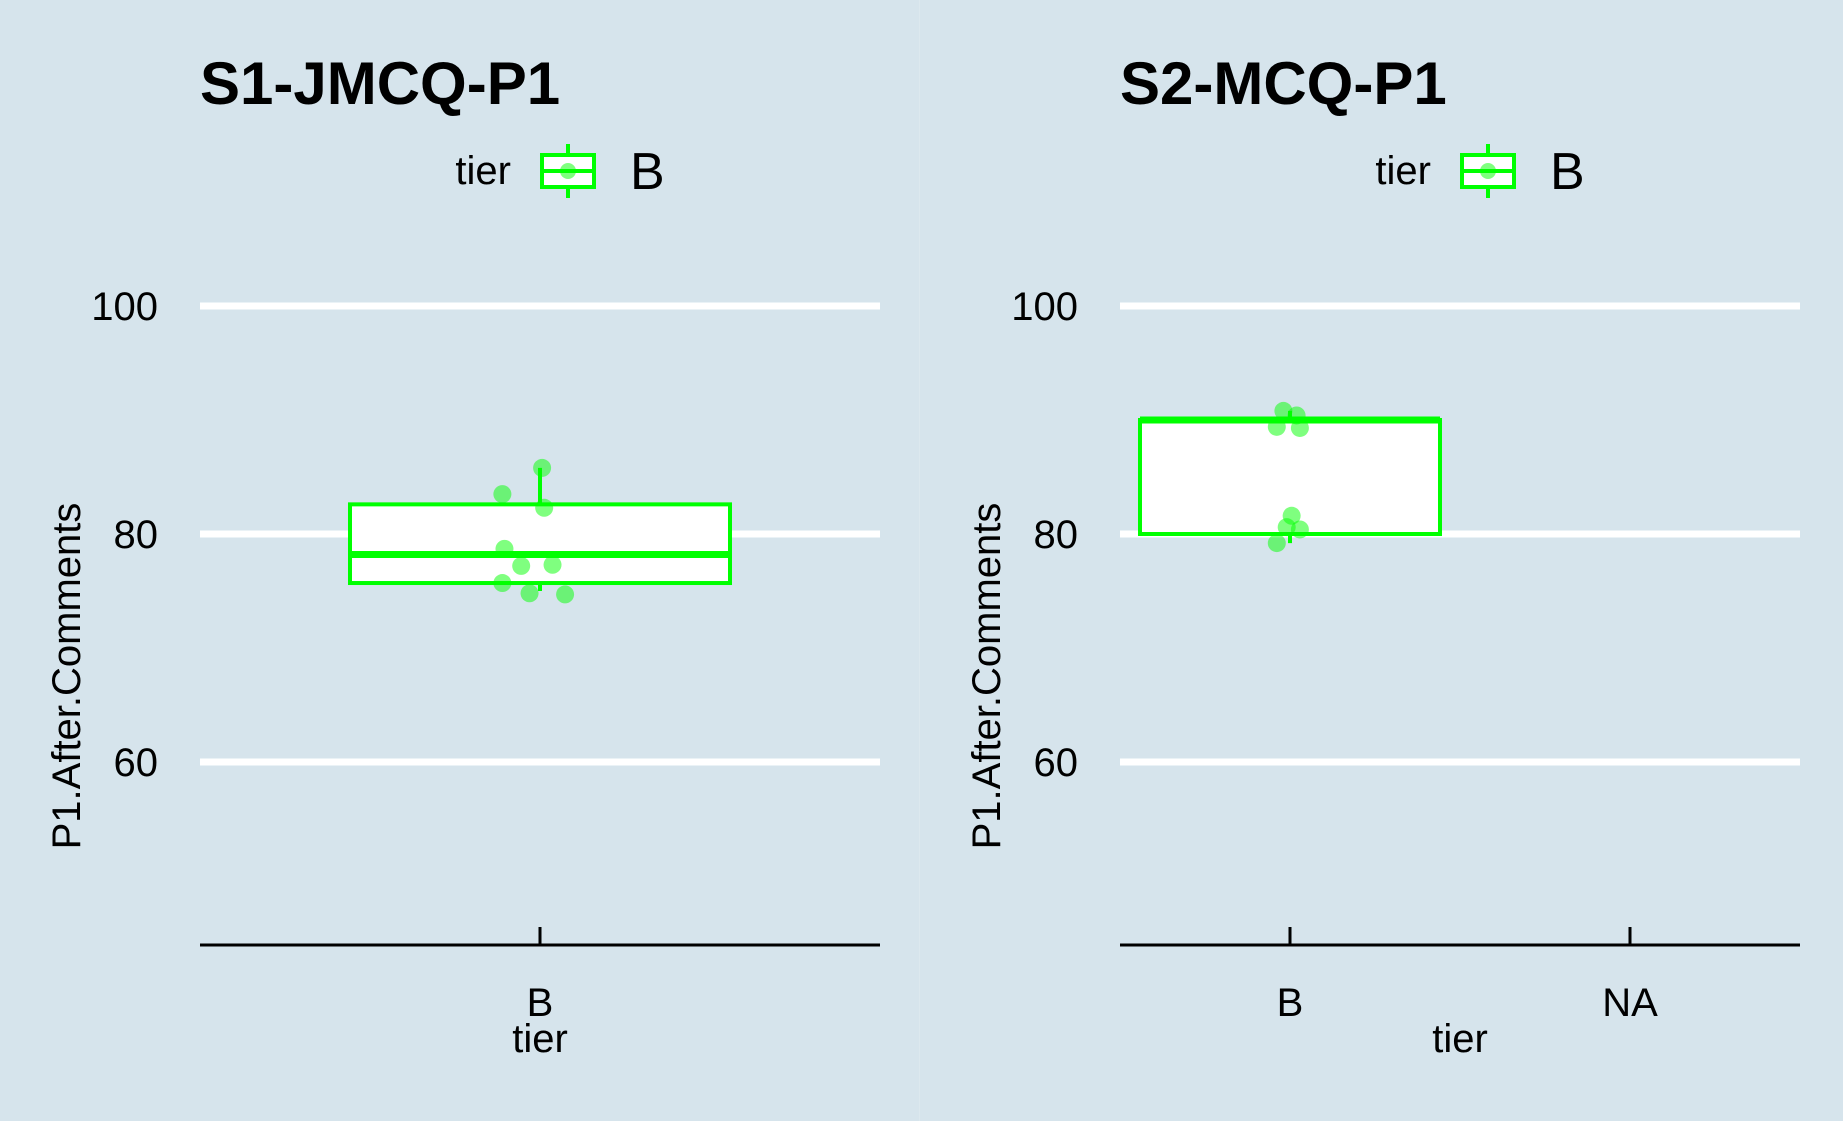  Describe the element at coordinates (380, 83) in the screenshot. I see `chart-title: S1-JMCQ-P1` at that location.